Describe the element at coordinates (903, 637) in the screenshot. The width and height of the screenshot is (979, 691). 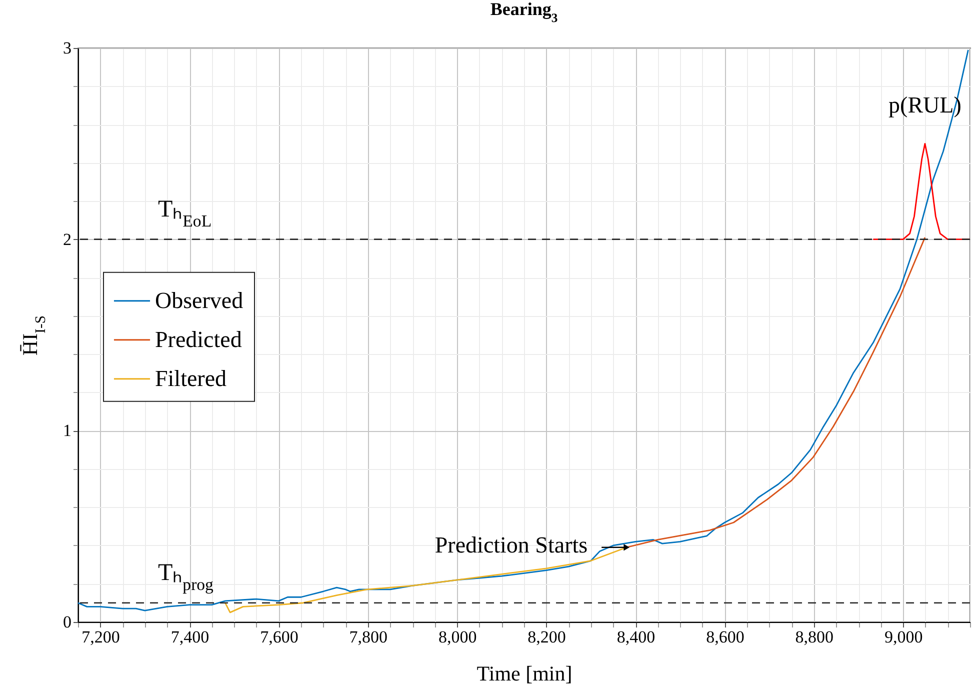
I see `x-tick-label: 9,000` at that location.